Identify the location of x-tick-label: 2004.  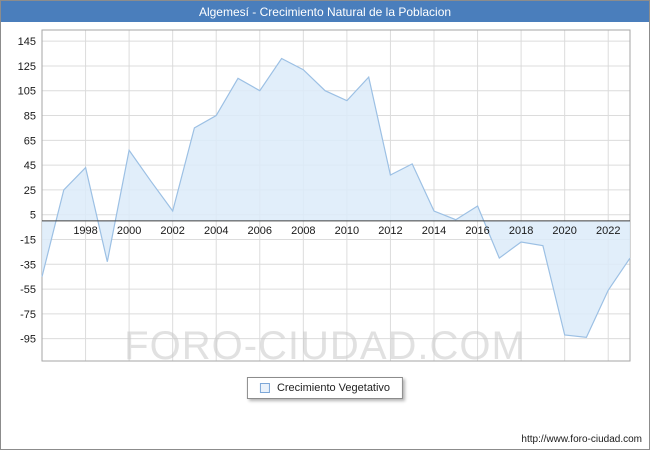
(216, 231).